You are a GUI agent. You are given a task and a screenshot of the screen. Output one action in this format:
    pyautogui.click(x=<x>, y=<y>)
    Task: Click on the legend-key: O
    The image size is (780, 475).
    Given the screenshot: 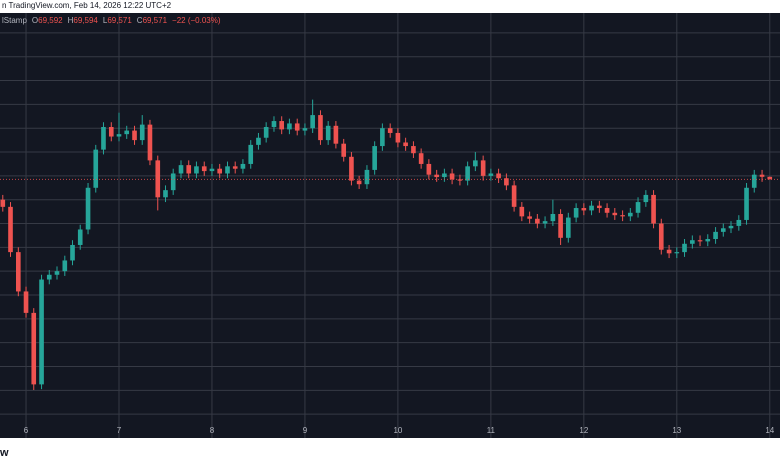 What is the action you would take?
    pyautogui.click(x=35, y=20)
    